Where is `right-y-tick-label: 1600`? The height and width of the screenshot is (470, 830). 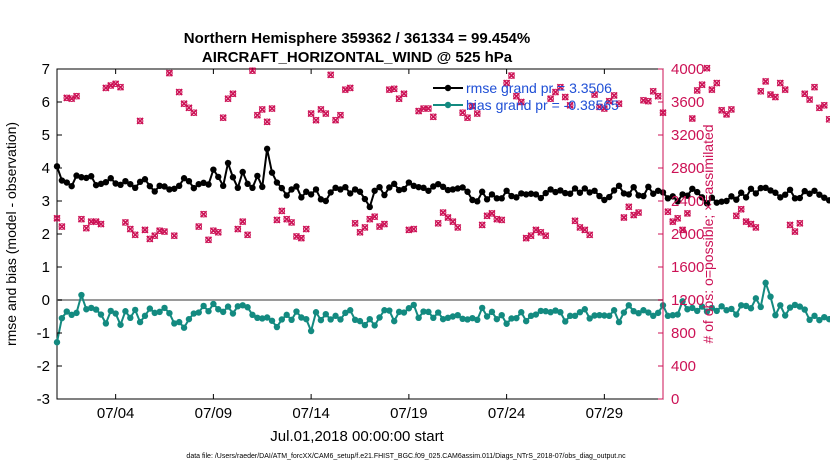
right-y-tick-label: 1600 is located at coordinates (687, 267).